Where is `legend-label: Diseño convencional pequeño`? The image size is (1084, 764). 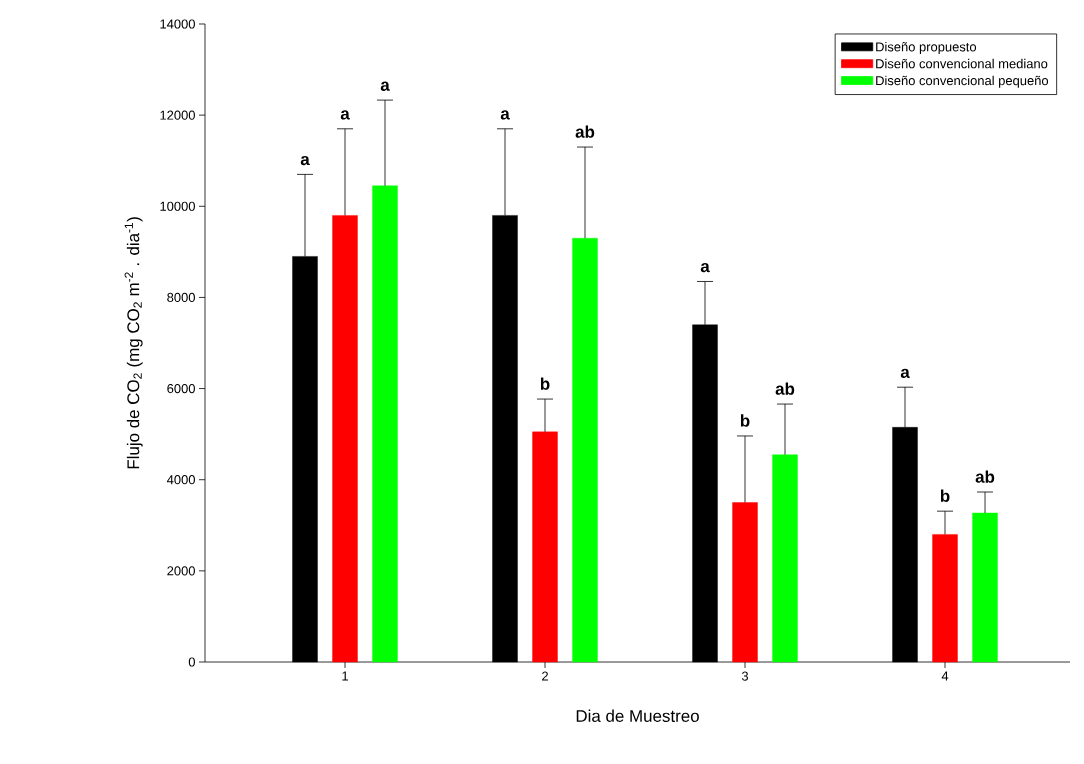
legend-label: Diseño convencional pequeño is located at coordinates (962, 81).